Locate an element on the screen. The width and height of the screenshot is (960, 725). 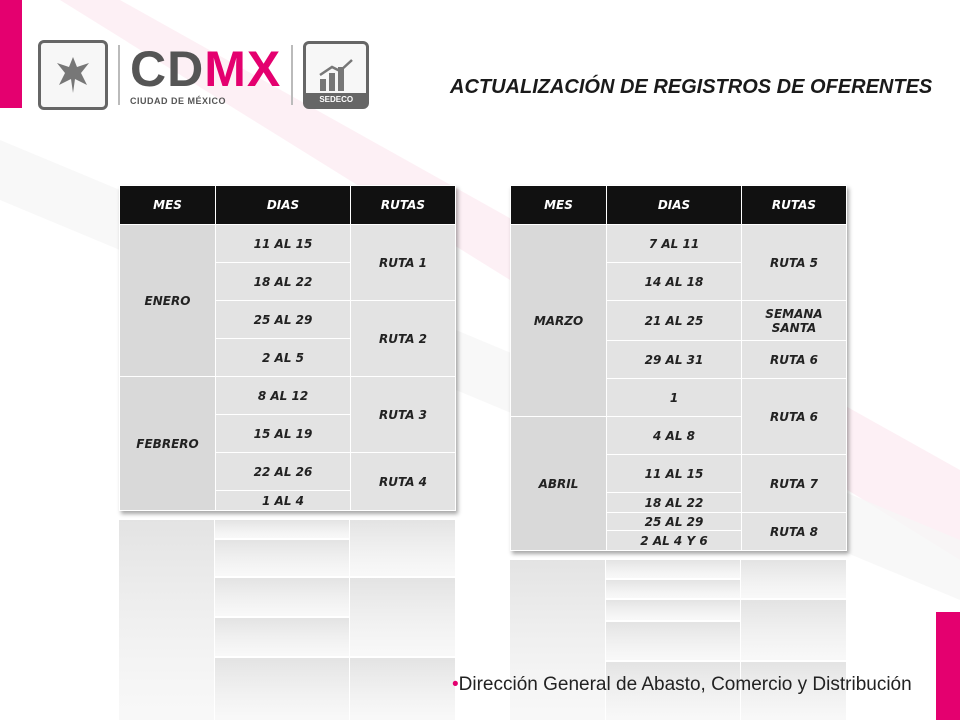
route-cell: RUTA 1 is located at coordinates (403, 262).